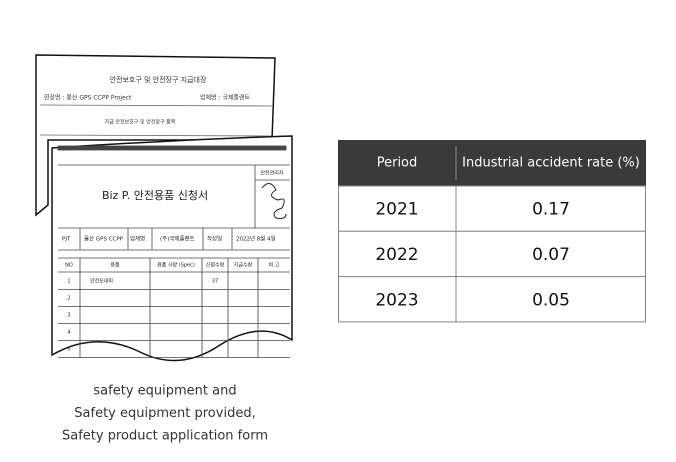  Describe the element at coordinates (158, 79) in the screenshot. I see `back-title: 안전보호구 및 안전장구 지급대장` at that location.